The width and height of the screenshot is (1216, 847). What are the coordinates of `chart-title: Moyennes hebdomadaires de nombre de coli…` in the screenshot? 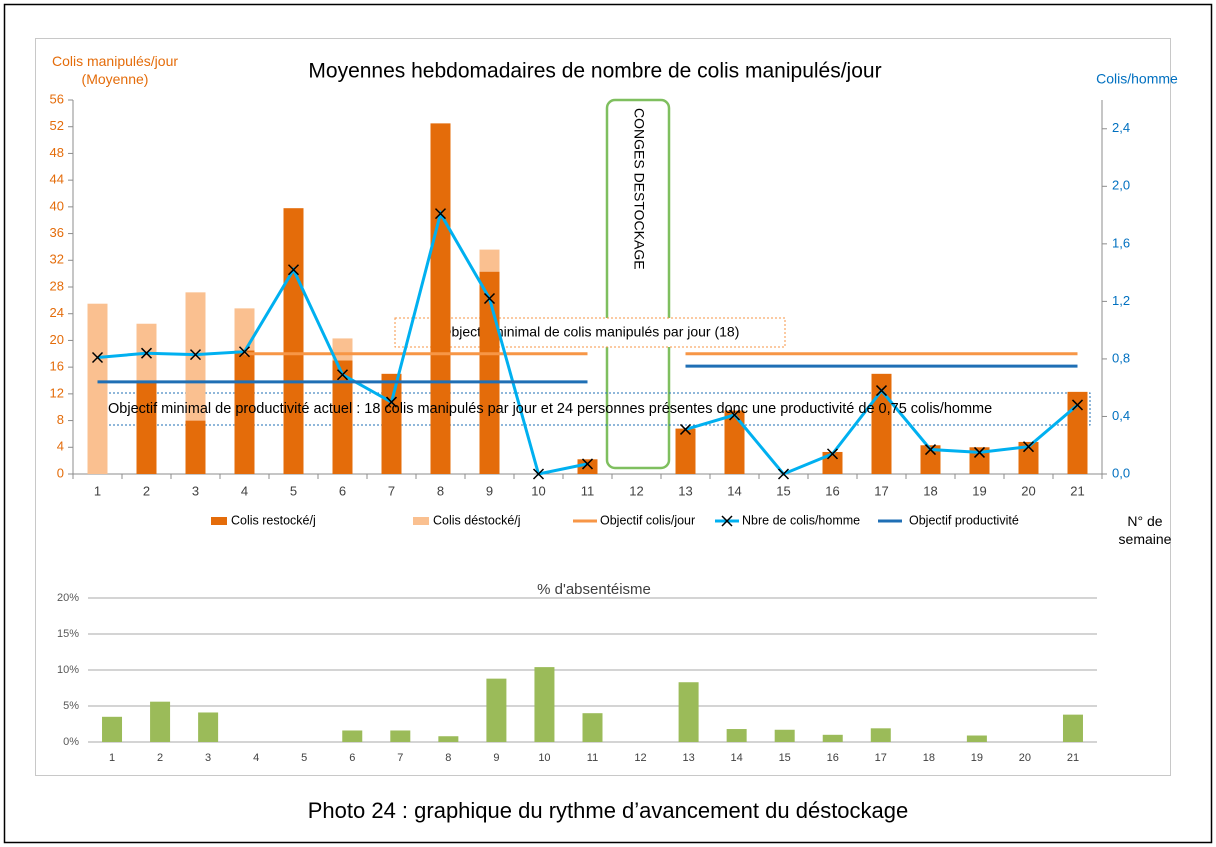 It's located at (594, 71).